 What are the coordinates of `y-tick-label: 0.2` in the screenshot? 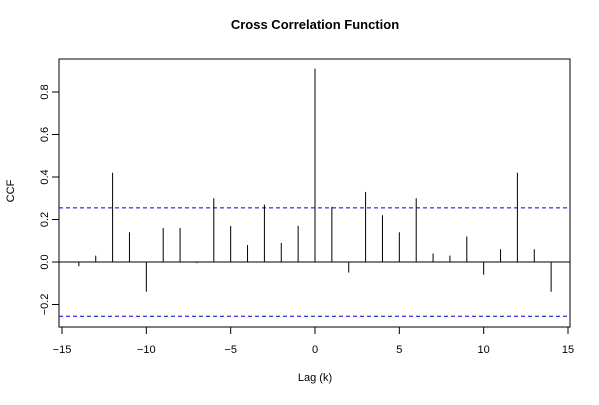 It's located at (45, 219).